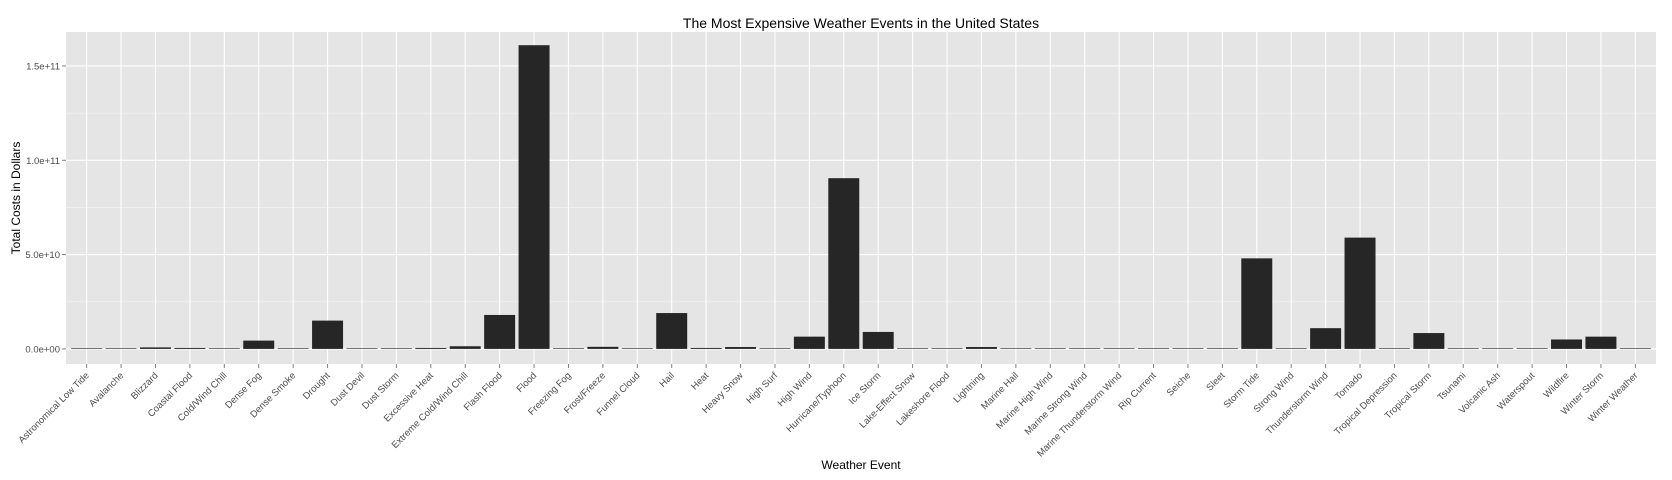 This screenshot has height=480, width=1672. What do you see at coordinates (1349, 386) in the screenshot?
I see `x-tick-label: Tornado` at bounding box center [1349, 386].